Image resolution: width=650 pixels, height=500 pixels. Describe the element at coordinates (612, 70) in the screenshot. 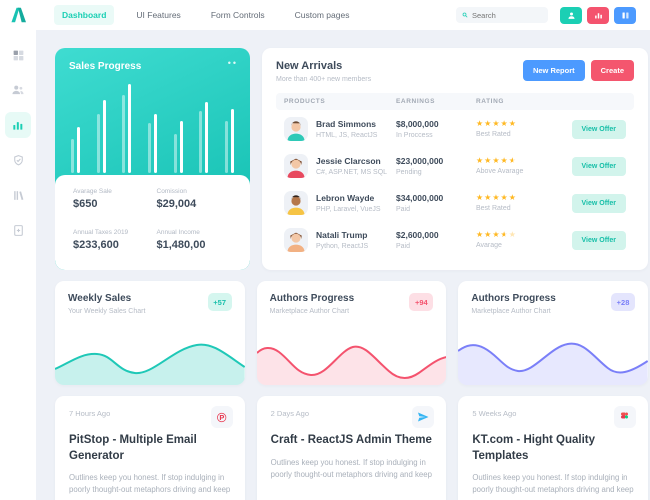

I see `create-button: Create` at that location.